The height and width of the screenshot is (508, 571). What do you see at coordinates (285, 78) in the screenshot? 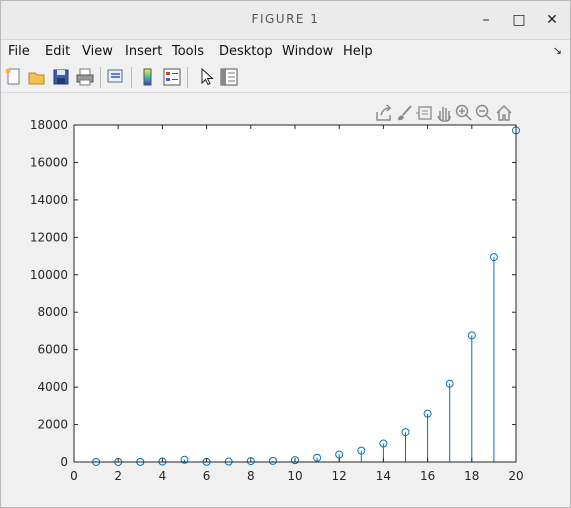
I see `figure-toolbar` at bounding box center [285, 78].